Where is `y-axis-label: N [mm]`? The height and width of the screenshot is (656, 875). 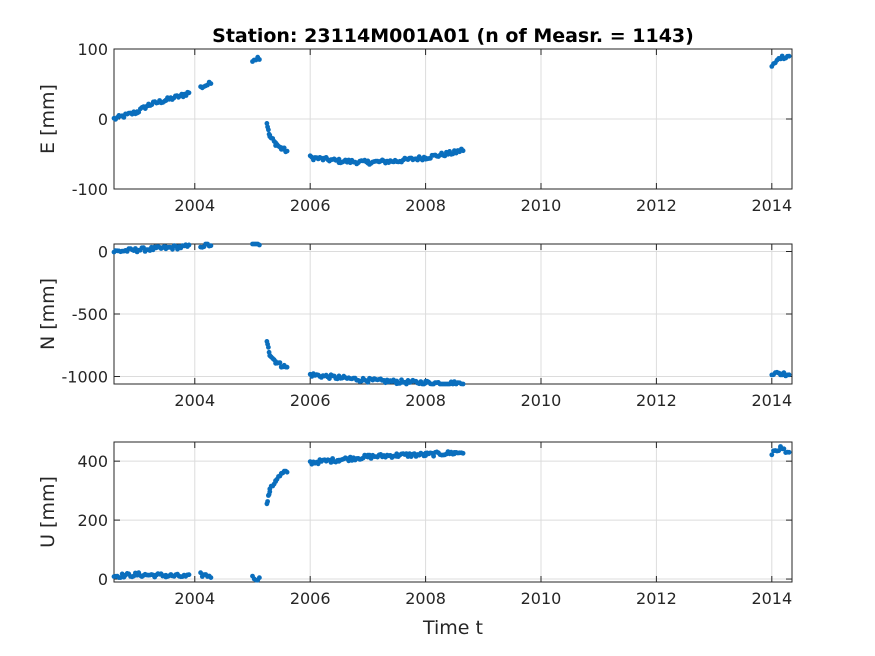
y-axis-label: N [mm] is located at coordinates (48, 314).